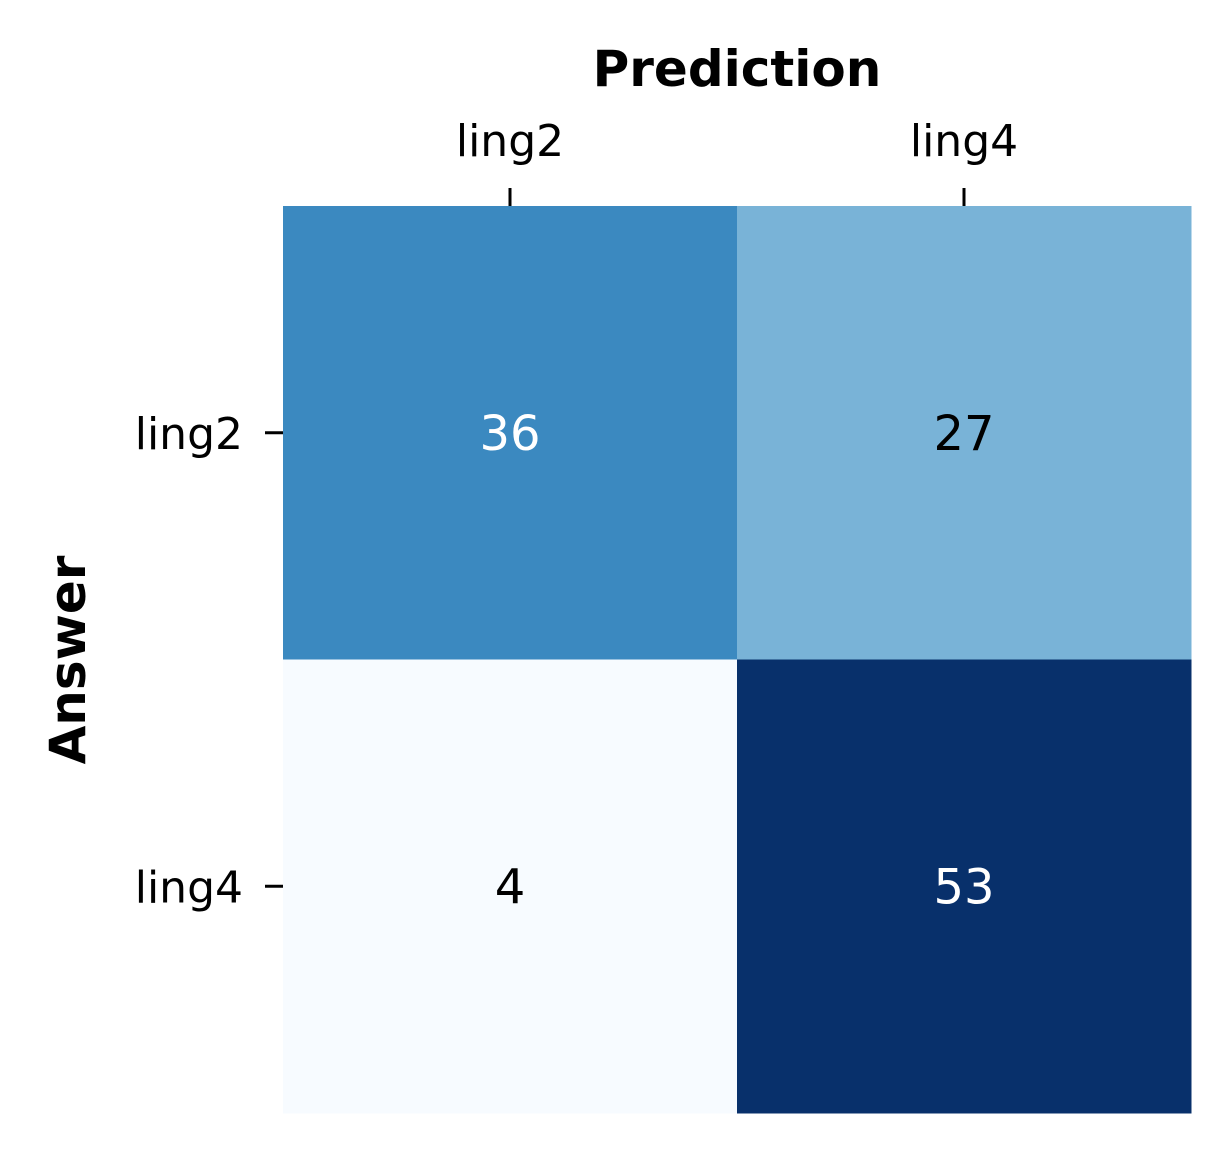  Describe the element at coordinates (189, 887) in the screenshot. I see `y-tick-label: ling4` at that location.